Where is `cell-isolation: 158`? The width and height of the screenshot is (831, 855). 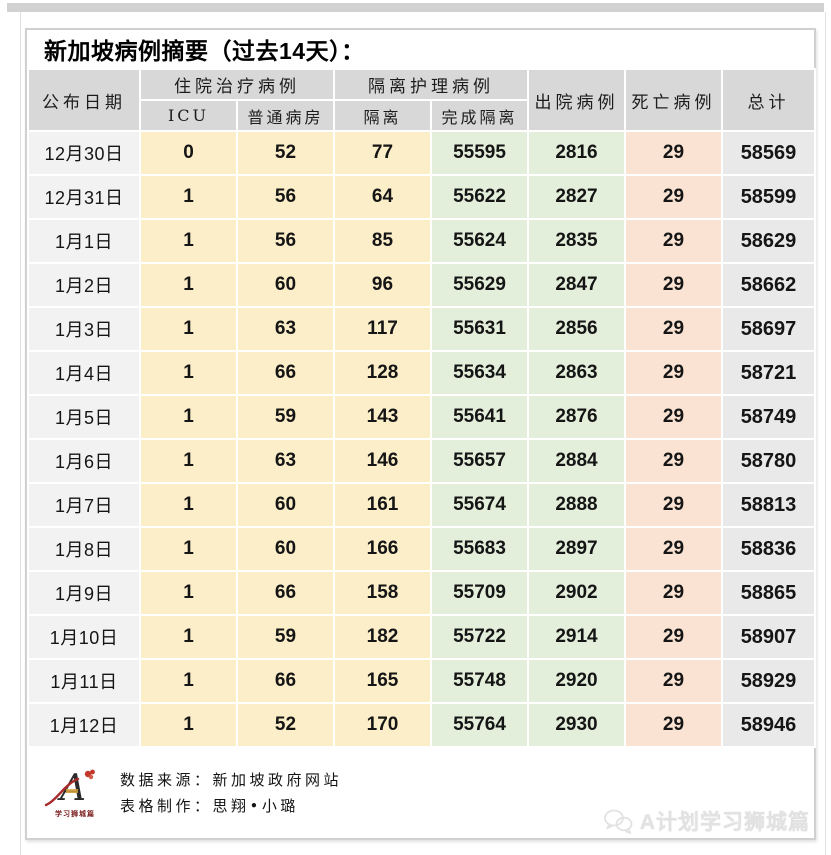 cell-isolation: 158 is located at coordinates (382, 593).